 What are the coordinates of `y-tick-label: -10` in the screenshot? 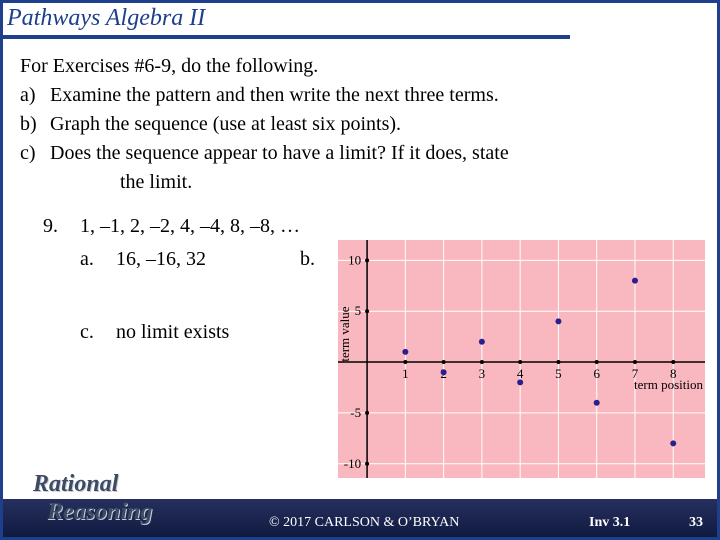 It's located at (352, 463).